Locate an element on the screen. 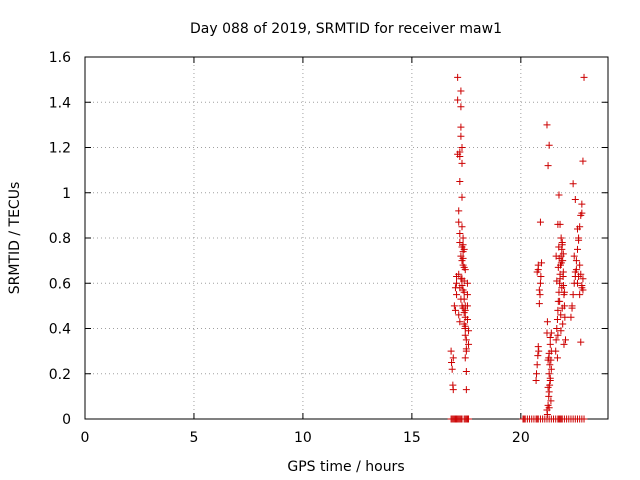  y-axis-label: SRMTID / TECUs is located at coordinates (15, 238).